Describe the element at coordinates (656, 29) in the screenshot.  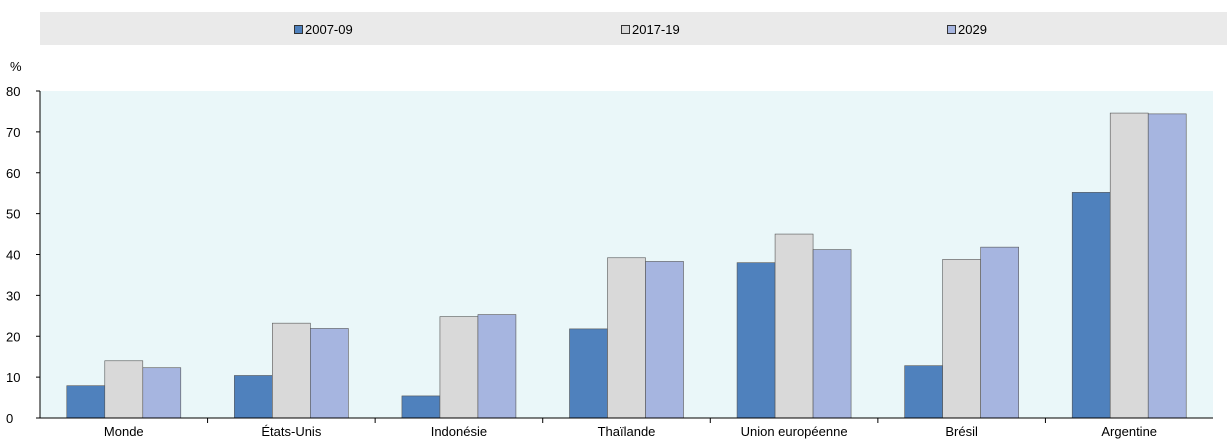
I see `legend-label-2017-19: 2017-19` at that location.